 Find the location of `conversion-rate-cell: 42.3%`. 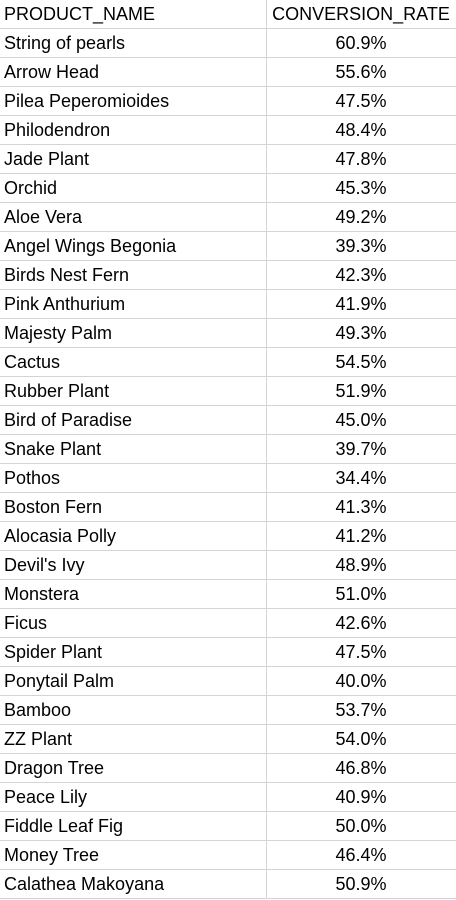

conversion-rate-cell: 42.3% is located at coordinates (361, 275).